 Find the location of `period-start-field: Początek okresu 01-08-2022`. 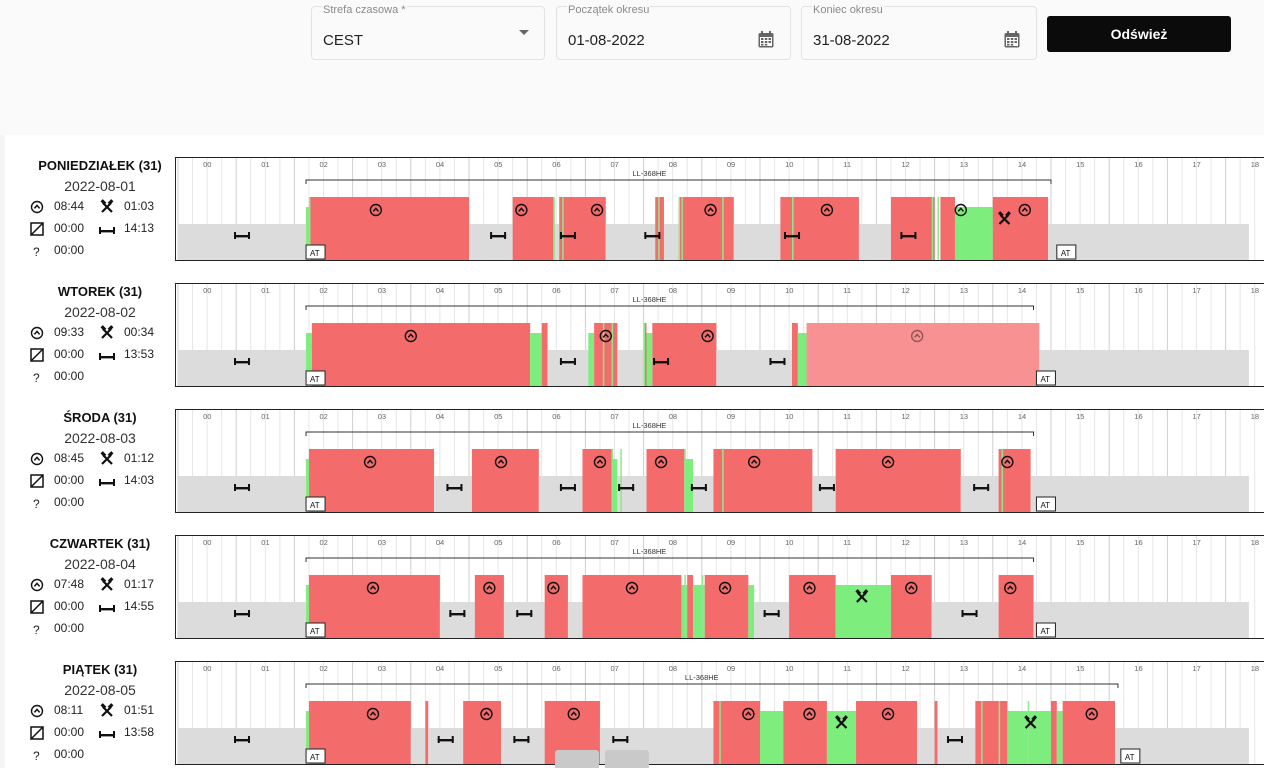

period-start-field: Początek okresu 01-08-2022 is located at coordinates (673, 32).